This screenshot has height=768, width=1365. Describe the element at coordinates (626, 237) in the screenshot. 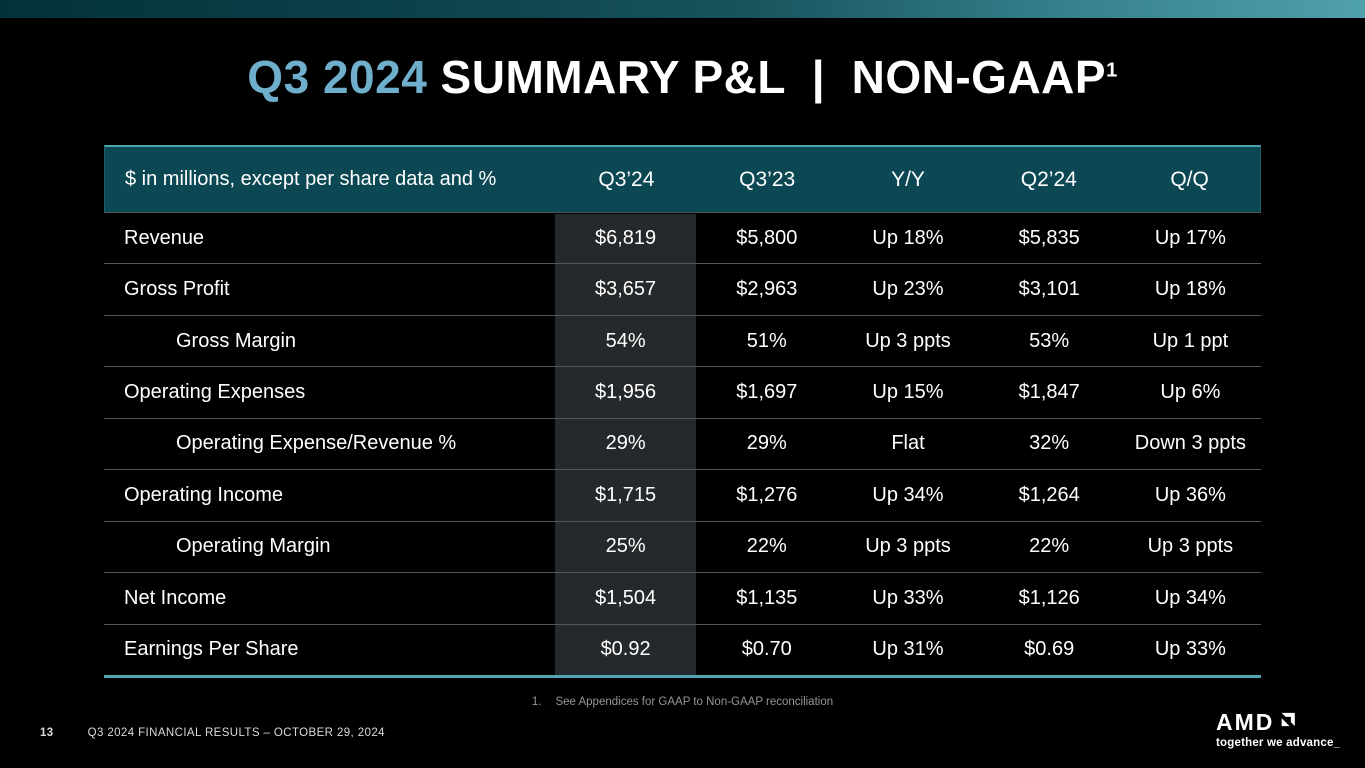

I see `cell-value: $6,819` at that location.